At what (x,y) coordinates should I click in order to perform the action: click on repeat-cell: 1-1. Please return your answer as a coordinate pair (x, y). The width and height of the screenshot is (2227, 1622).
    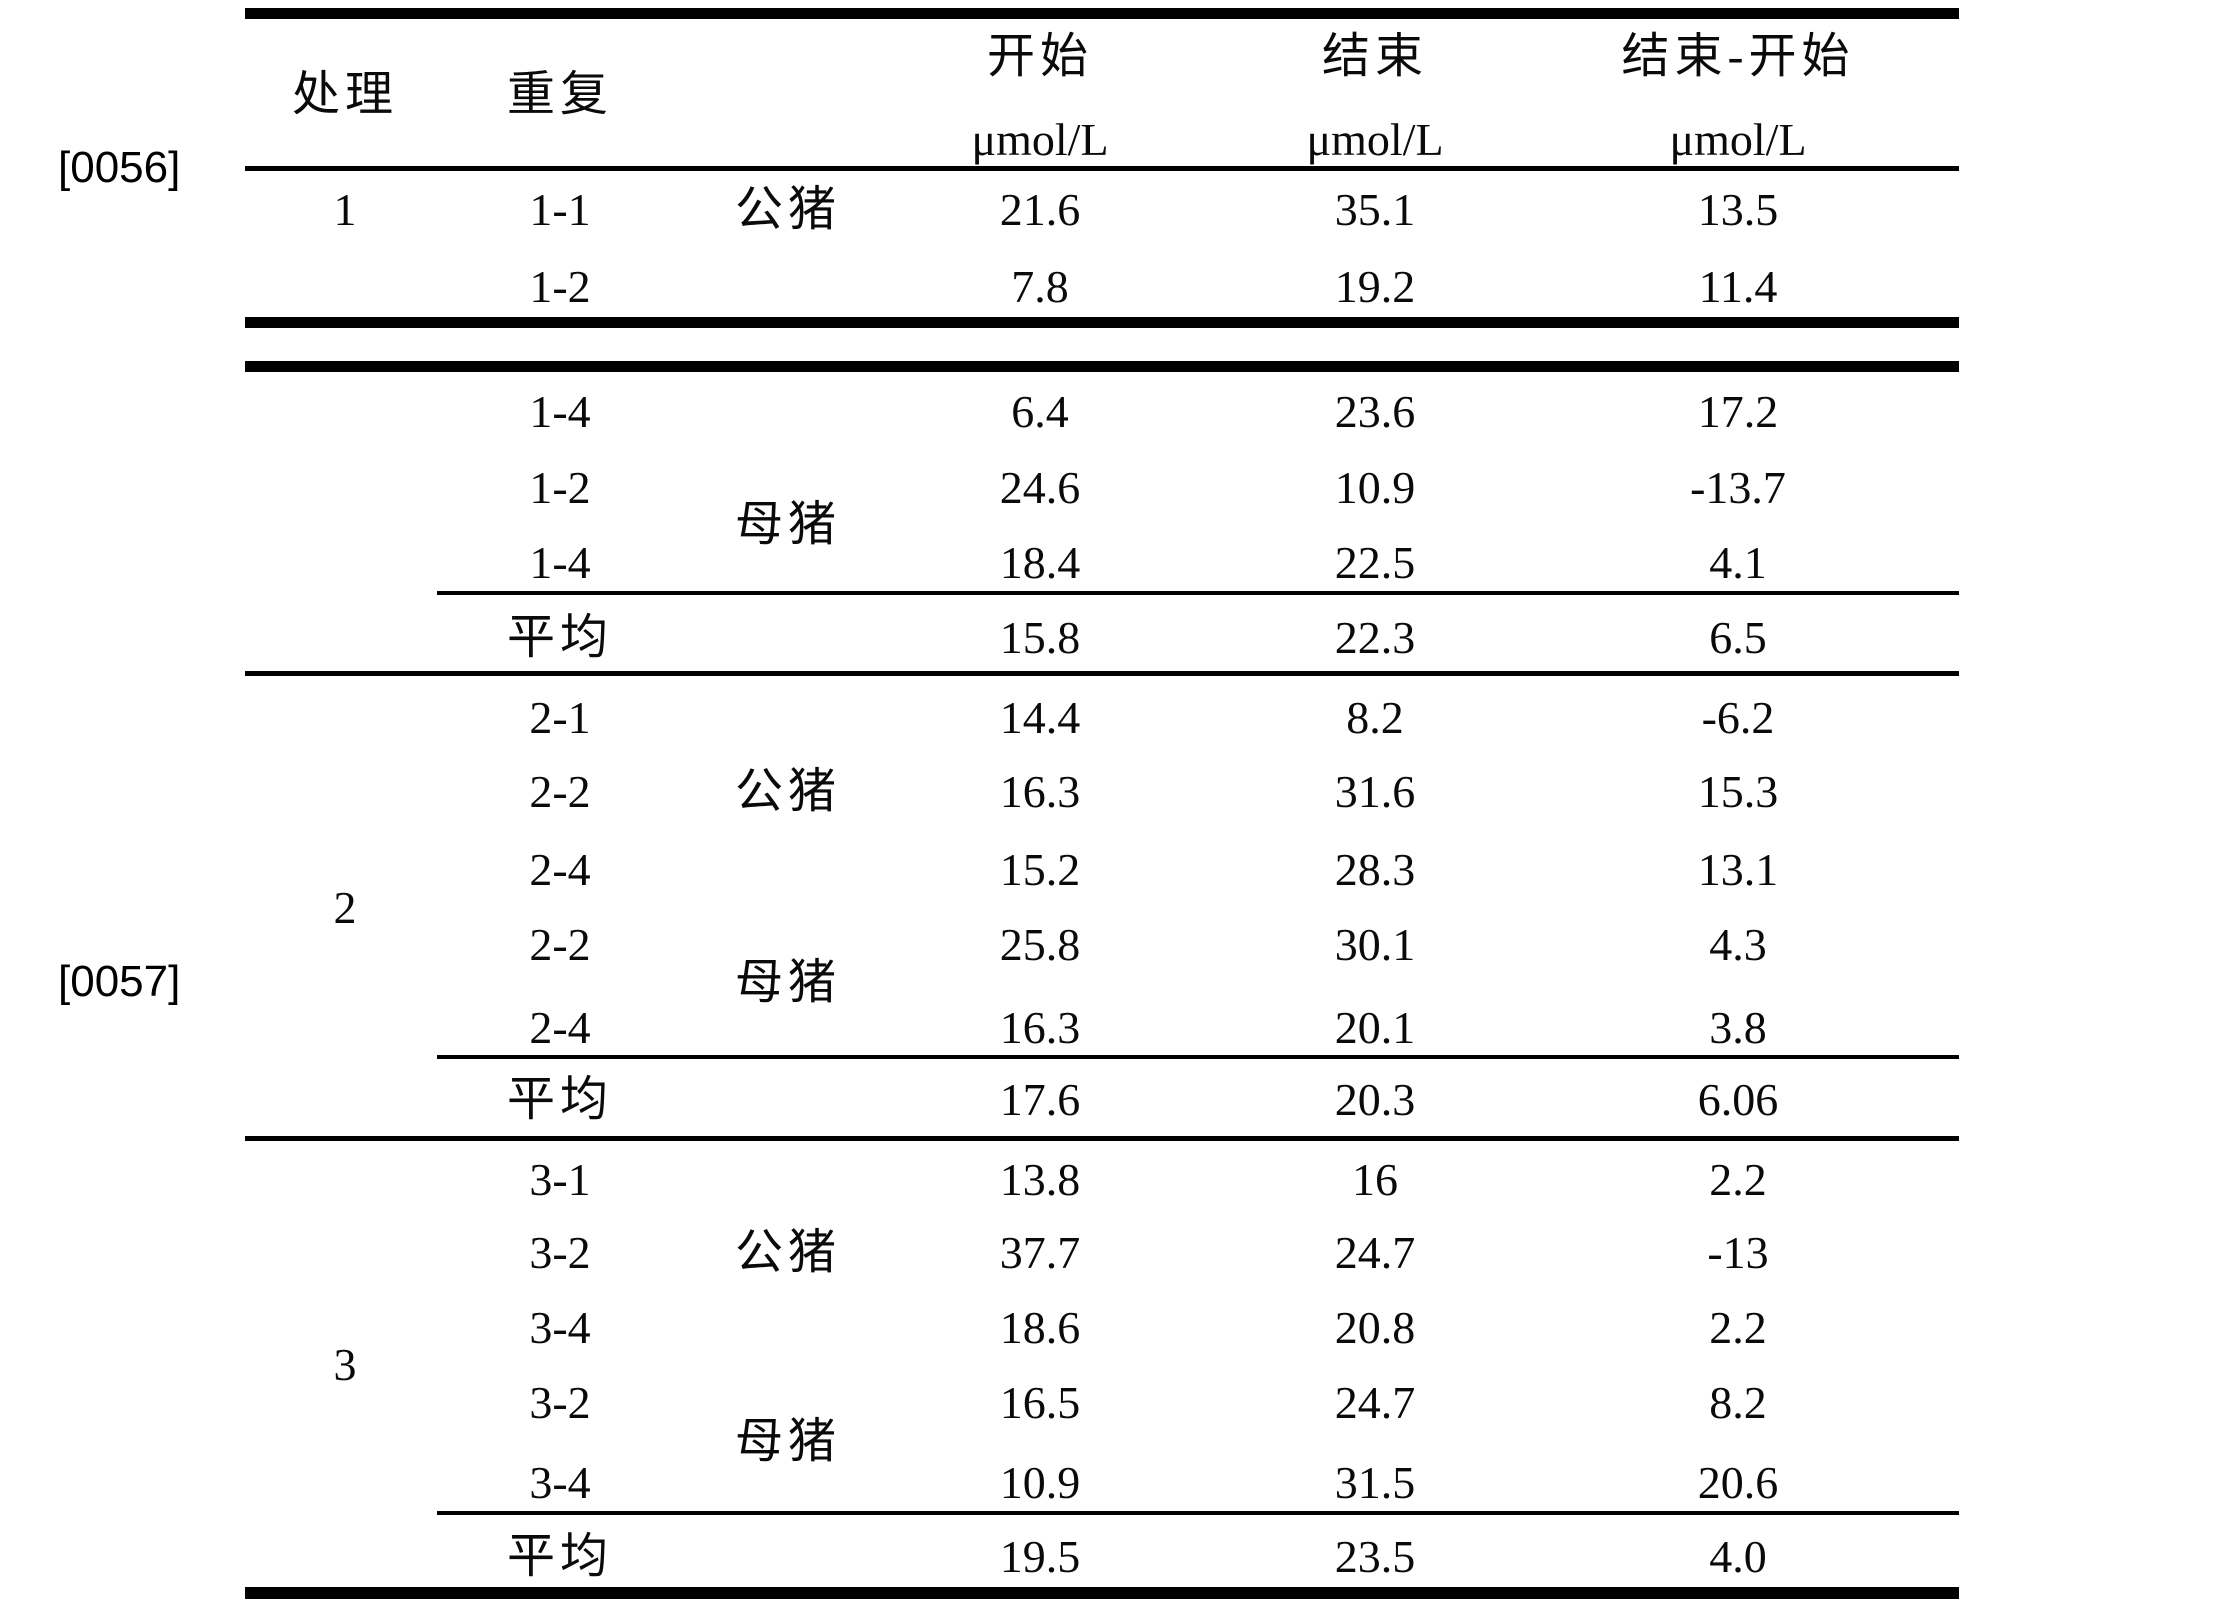
    Looking at the image, I should click on (560, 209).